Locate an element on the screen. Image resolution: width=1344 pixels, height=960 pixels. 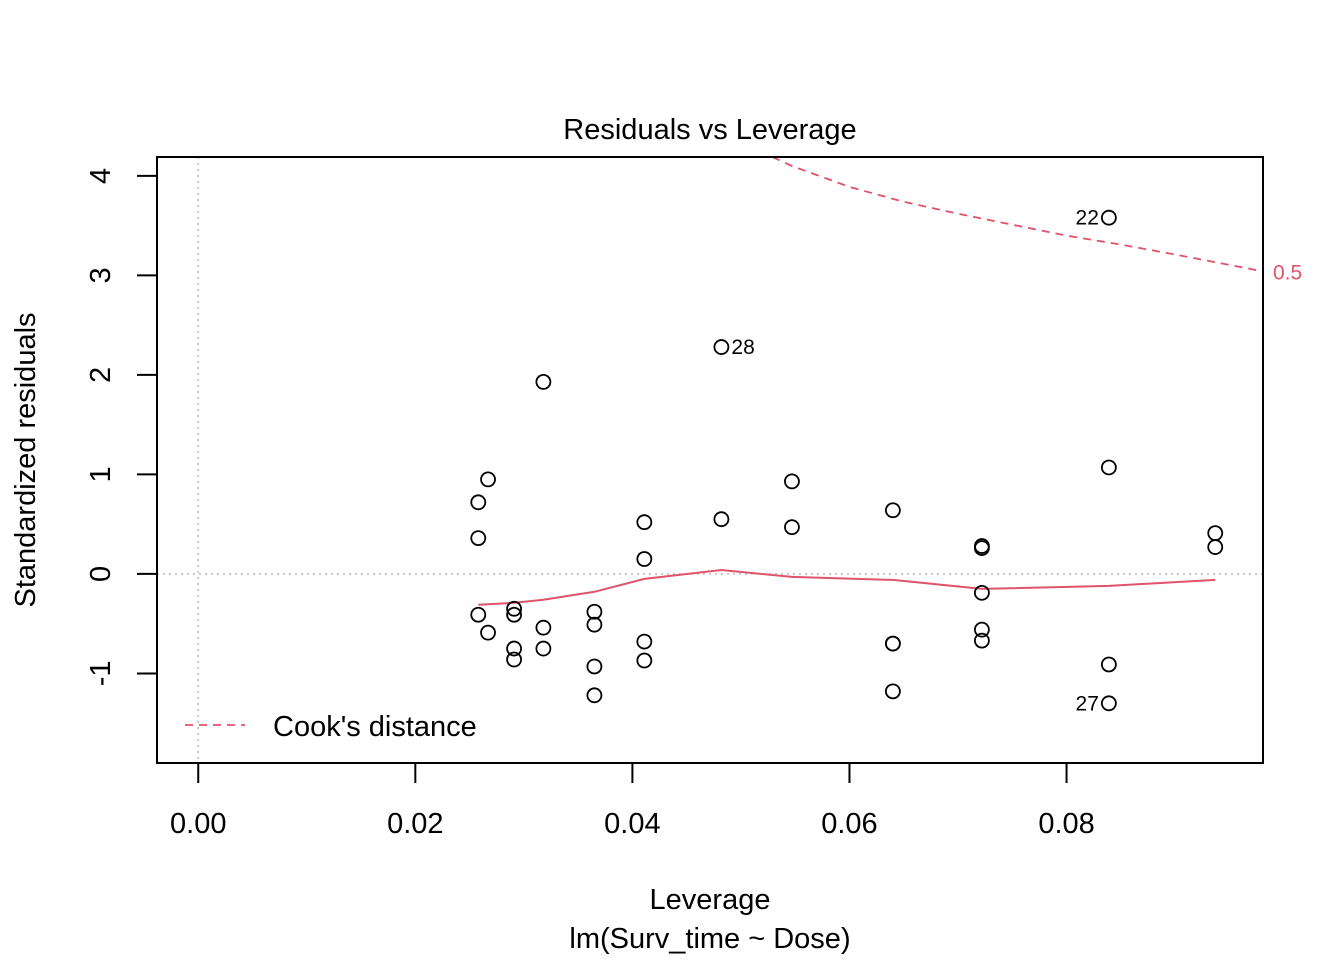
legend: Cook's distance is located at coordinates (331, 727).